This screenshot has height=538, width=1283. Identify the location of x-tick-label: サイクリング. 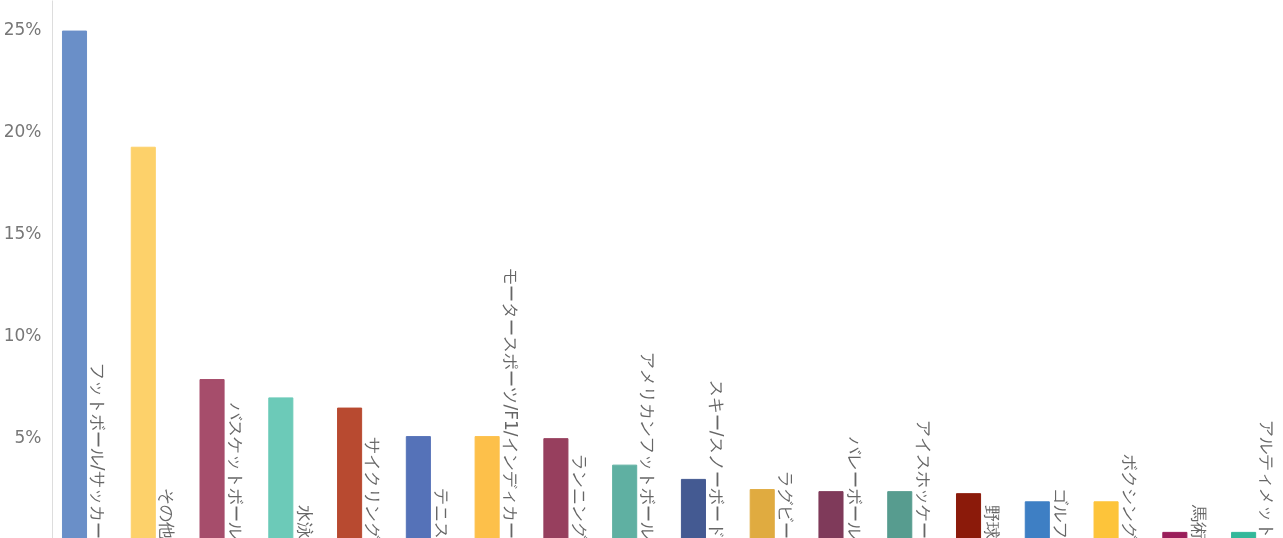
(373, 487).